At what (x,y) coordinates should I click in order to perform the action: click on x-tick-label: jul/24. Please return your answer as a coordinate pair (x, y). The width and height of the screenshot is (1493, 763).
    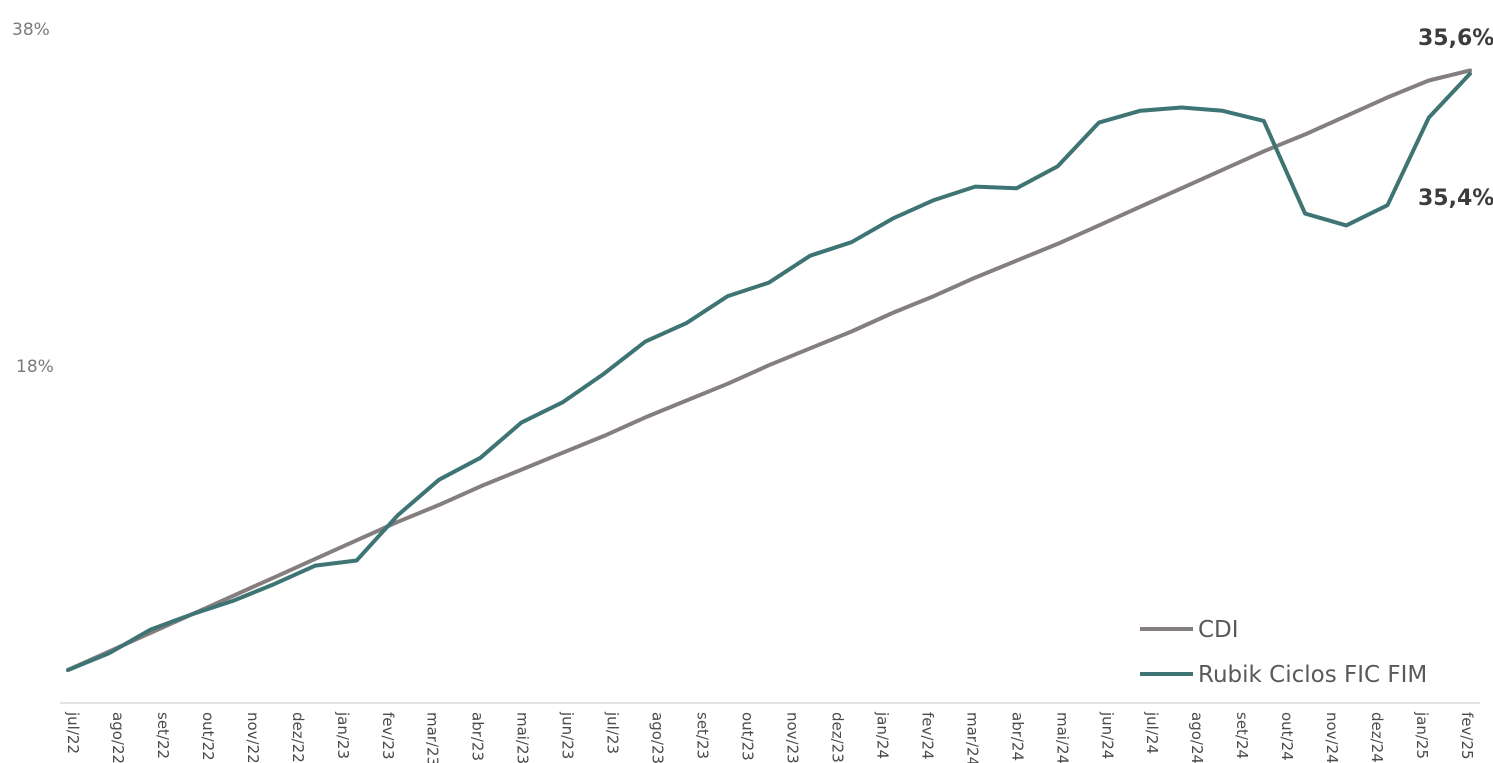
    Looking at the image, I should click on (1152, 732).